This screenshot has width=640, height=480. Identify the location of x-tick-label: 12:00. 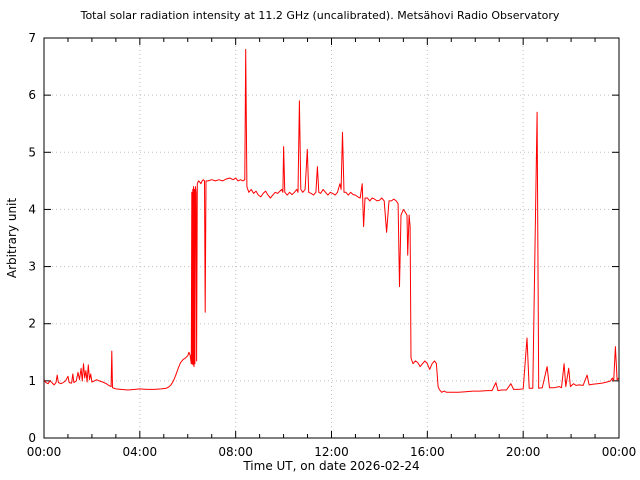
(331, 452).